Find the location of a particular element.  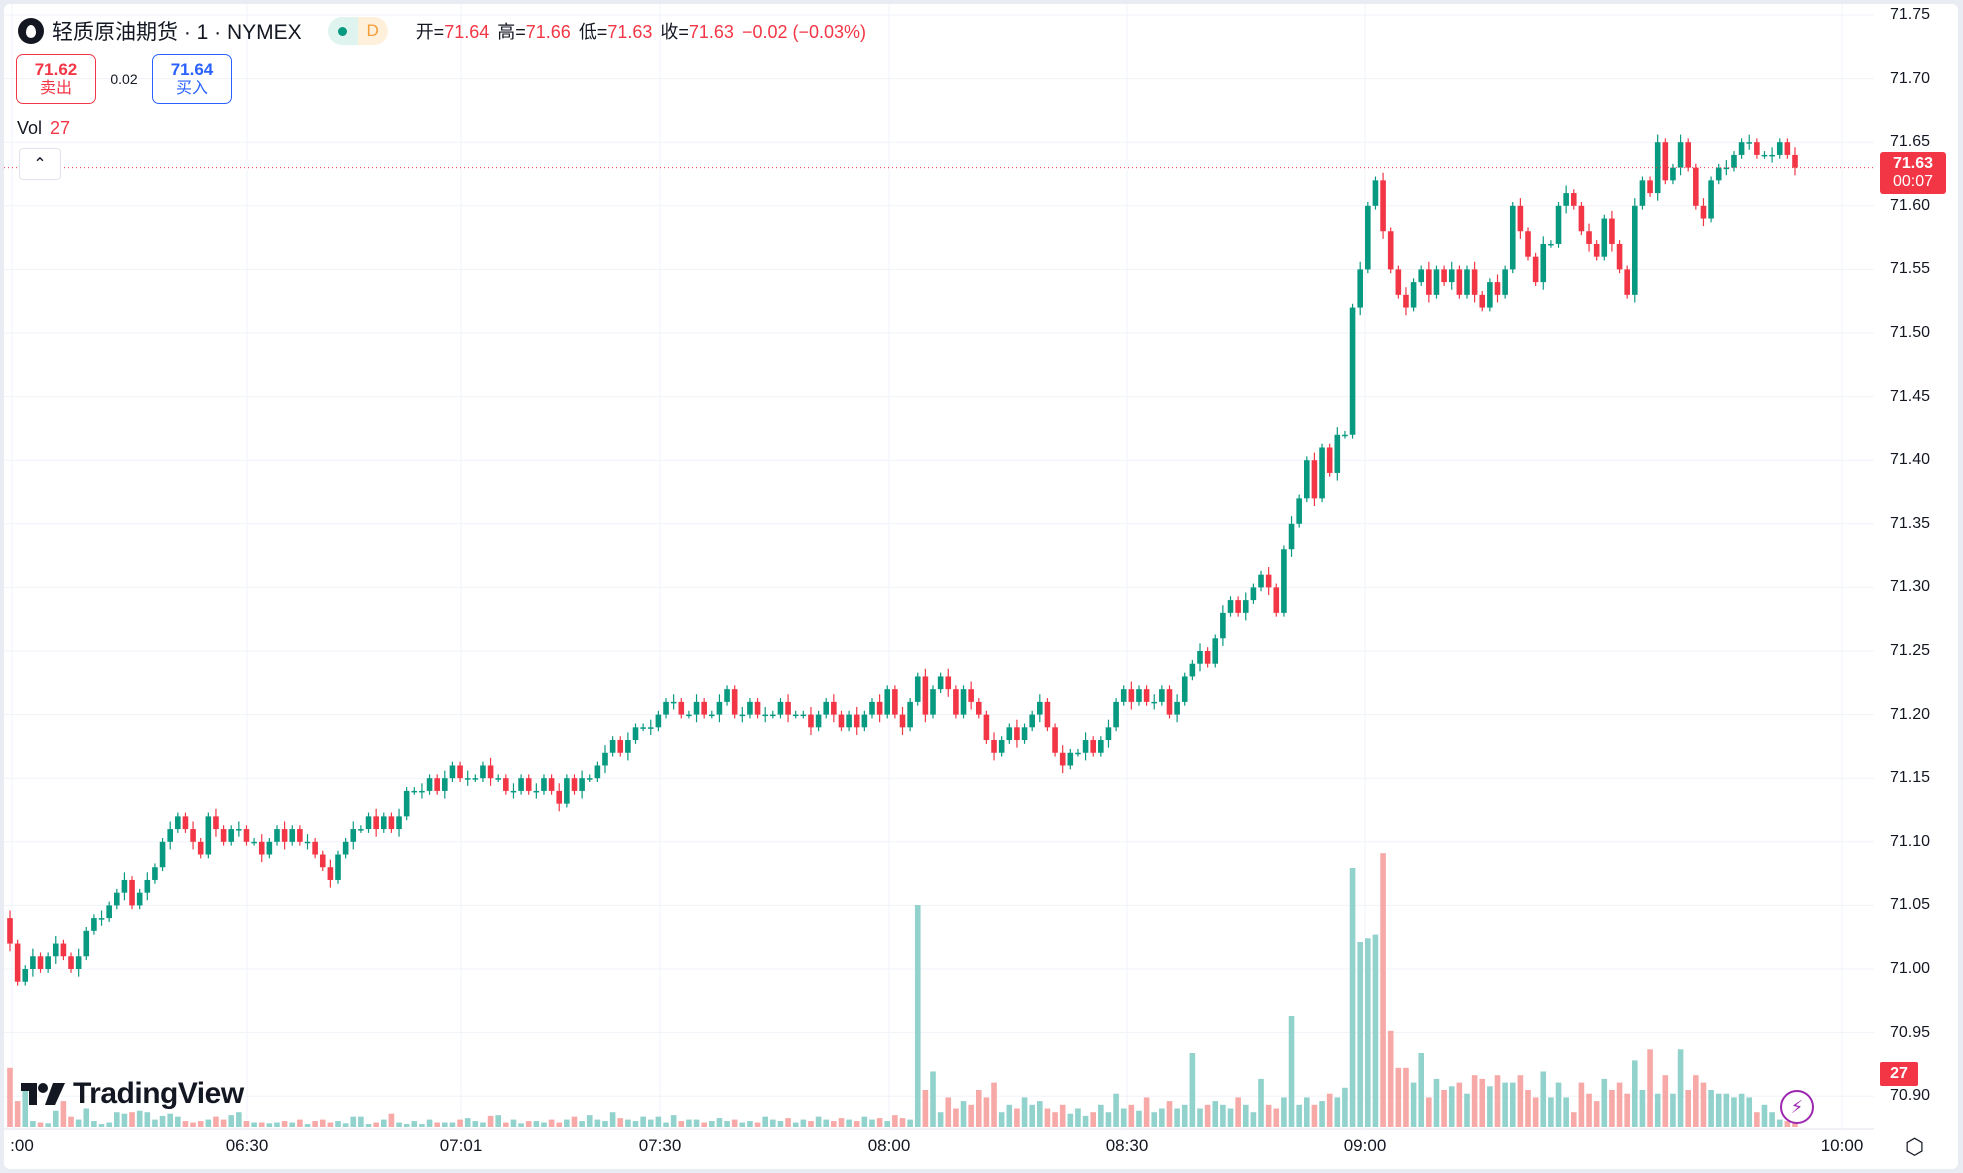

current-price-label: 71.63 00:07 is located at coordinates (1913, 173).